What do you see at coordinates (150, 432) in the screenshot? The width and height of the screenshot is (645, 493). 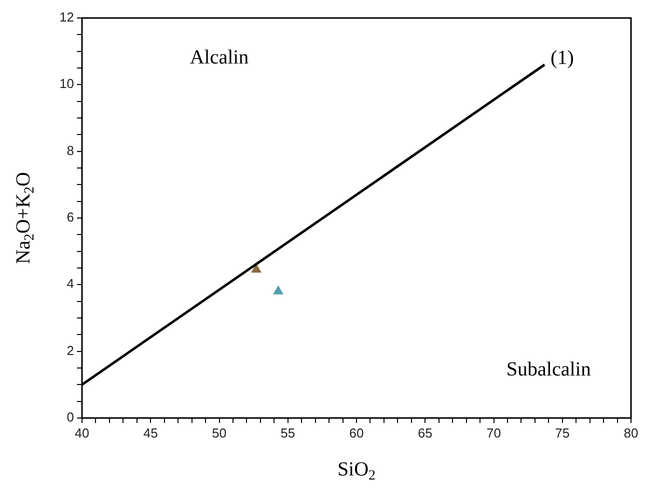 I see `x-tick-label: 45` at bounding box center [150, 432].